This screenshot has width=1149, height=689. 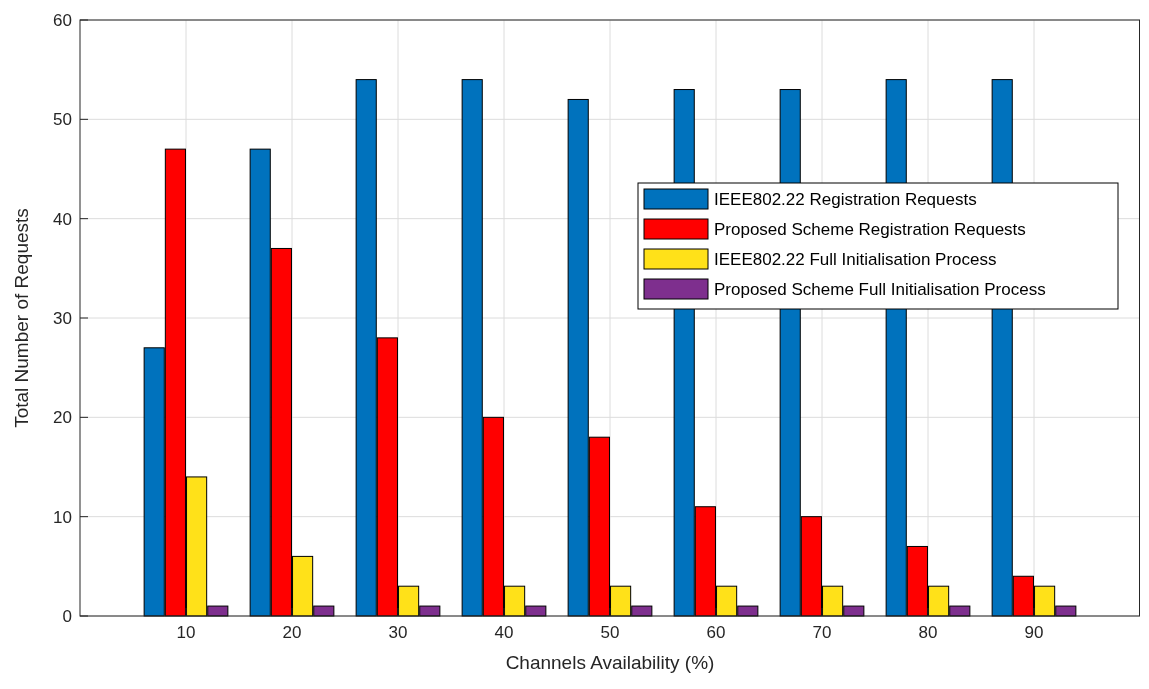 I want to click on y-tick-label: 50, so click(x=62, y=120).